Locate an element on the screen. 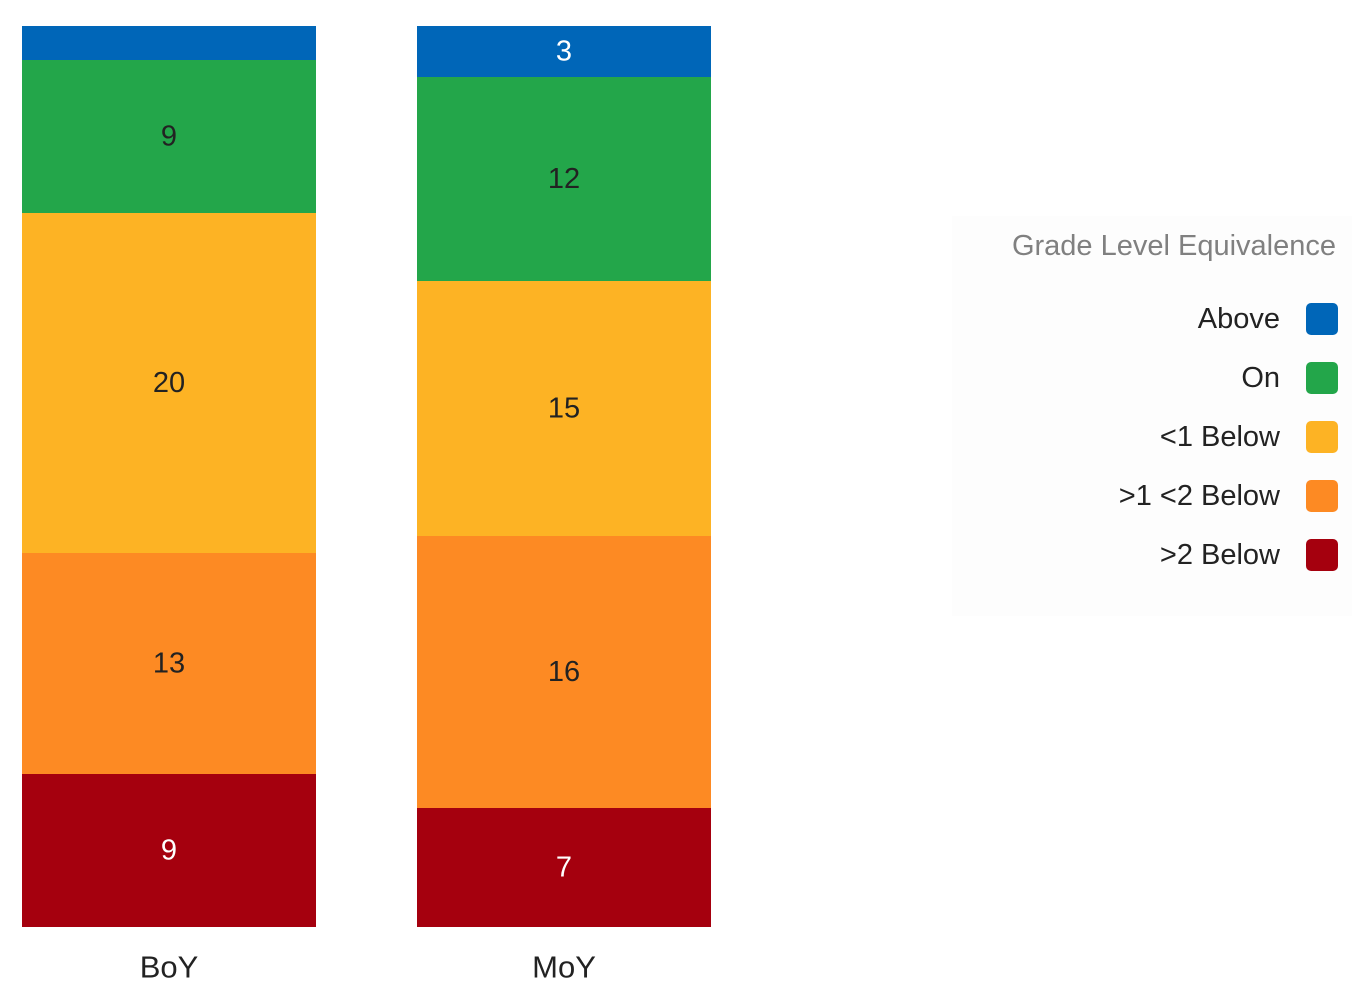  category-label: BoY is located at coordinates (169, 966).